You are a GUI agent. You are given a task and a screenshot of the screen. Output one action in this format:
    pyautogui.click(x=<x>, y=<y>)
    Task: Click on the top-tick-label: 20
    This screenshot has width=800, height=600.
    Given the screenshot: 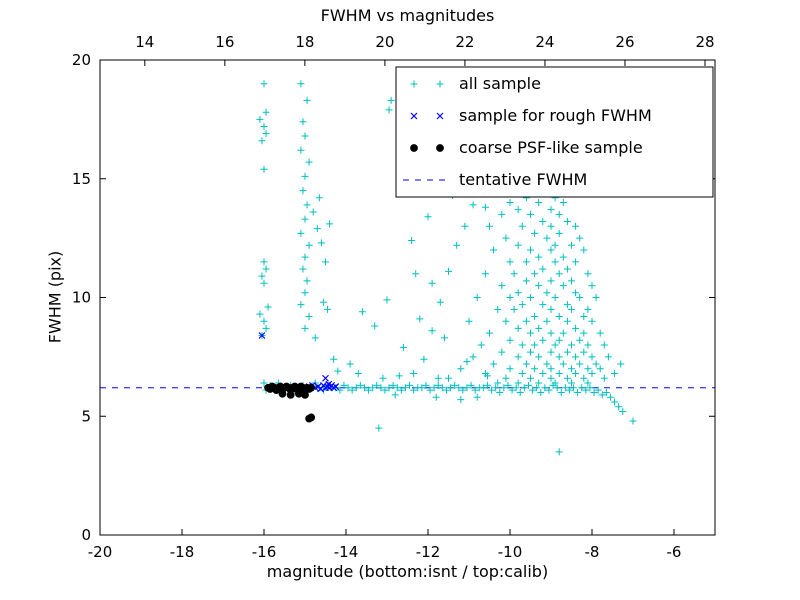 What is the action you would take?
    pyautogui.click(x=384, y=42)
    